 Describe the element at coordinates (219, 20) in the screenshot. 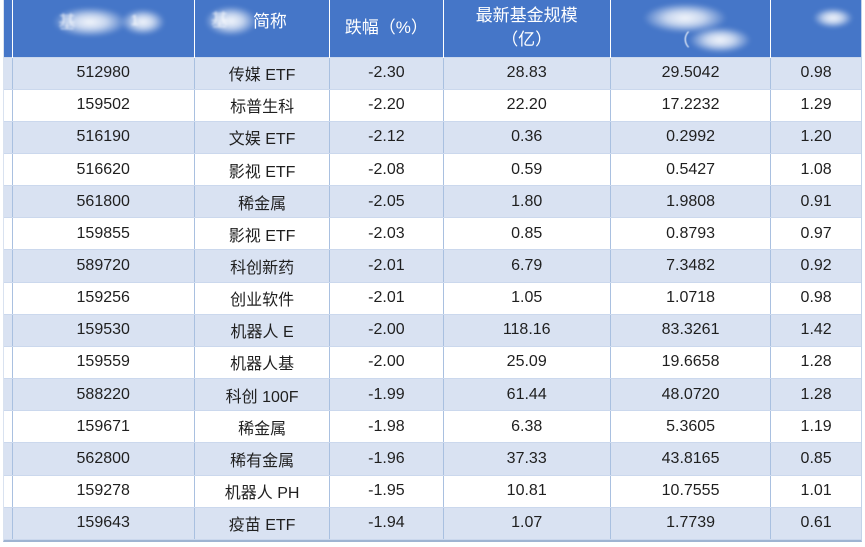

I see `header-fund-name-fragment: 基` at that location.